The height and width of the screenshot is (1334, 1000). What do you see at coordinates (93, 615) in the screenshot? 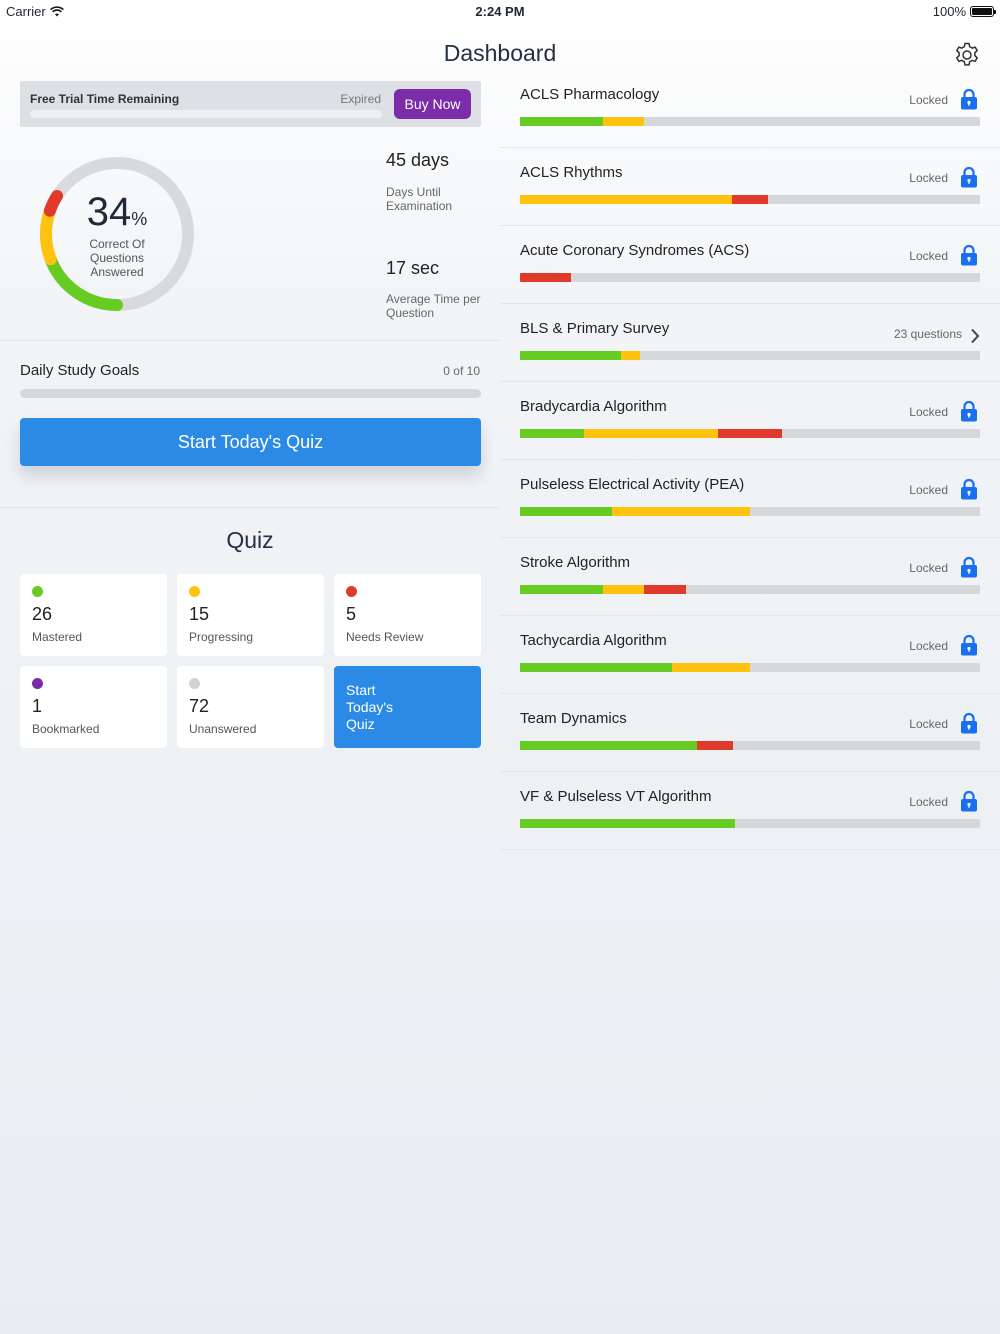
I see `quiz-tile-mastered: 26 Mastered` at bounding box center [93, 615].